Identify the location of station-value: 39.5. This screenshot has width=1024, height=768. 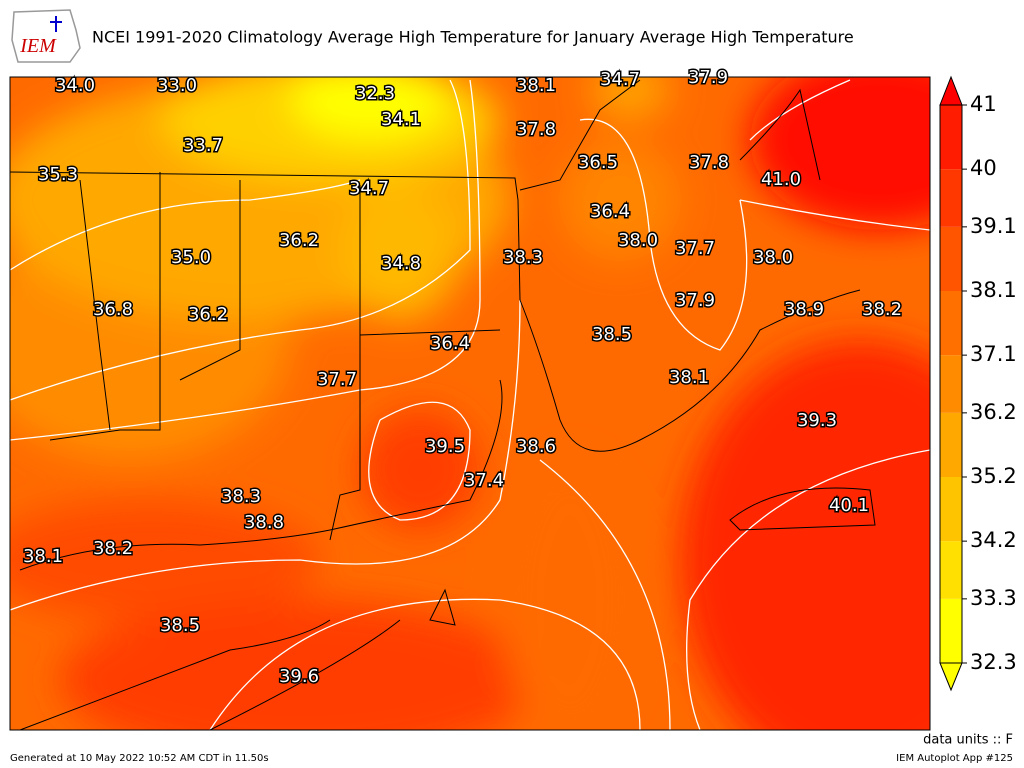
(445, 446).